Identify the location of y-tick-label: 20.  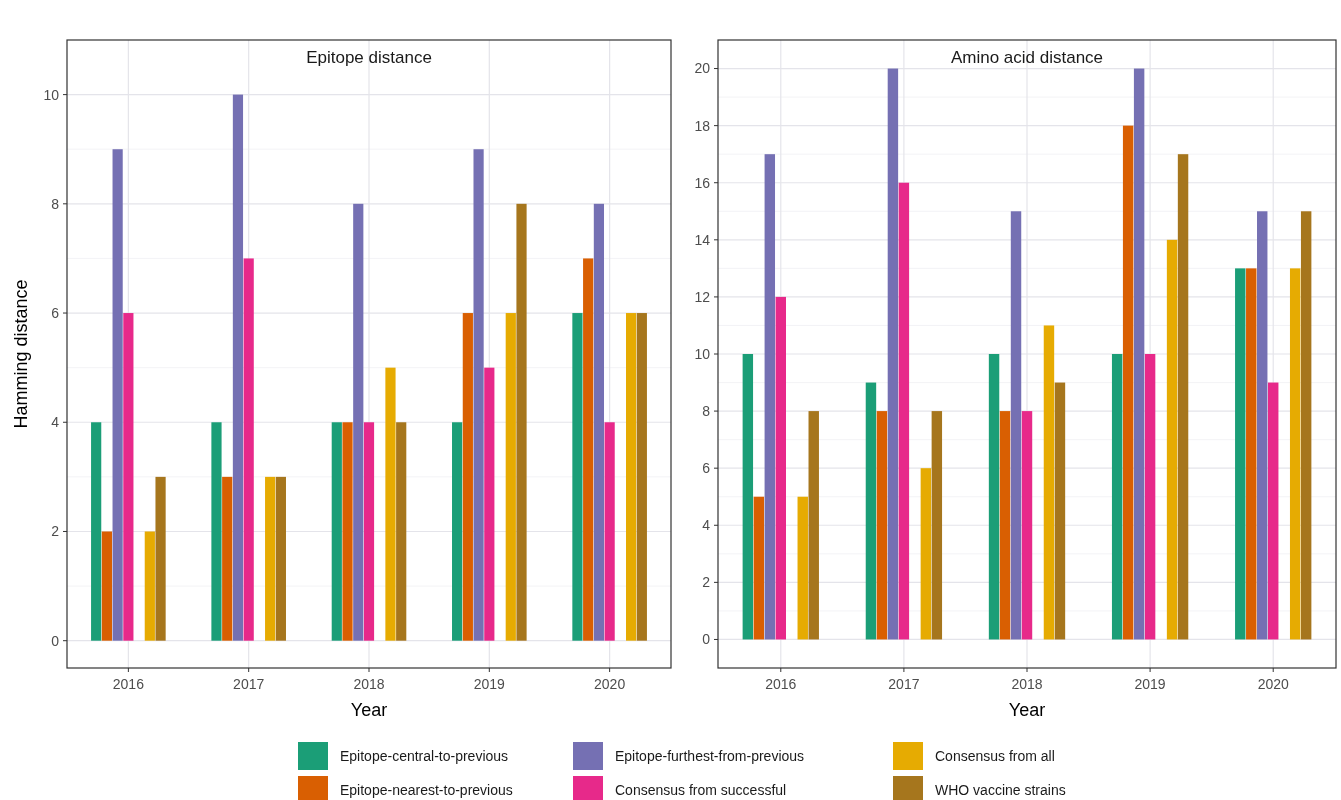
(702, 68).